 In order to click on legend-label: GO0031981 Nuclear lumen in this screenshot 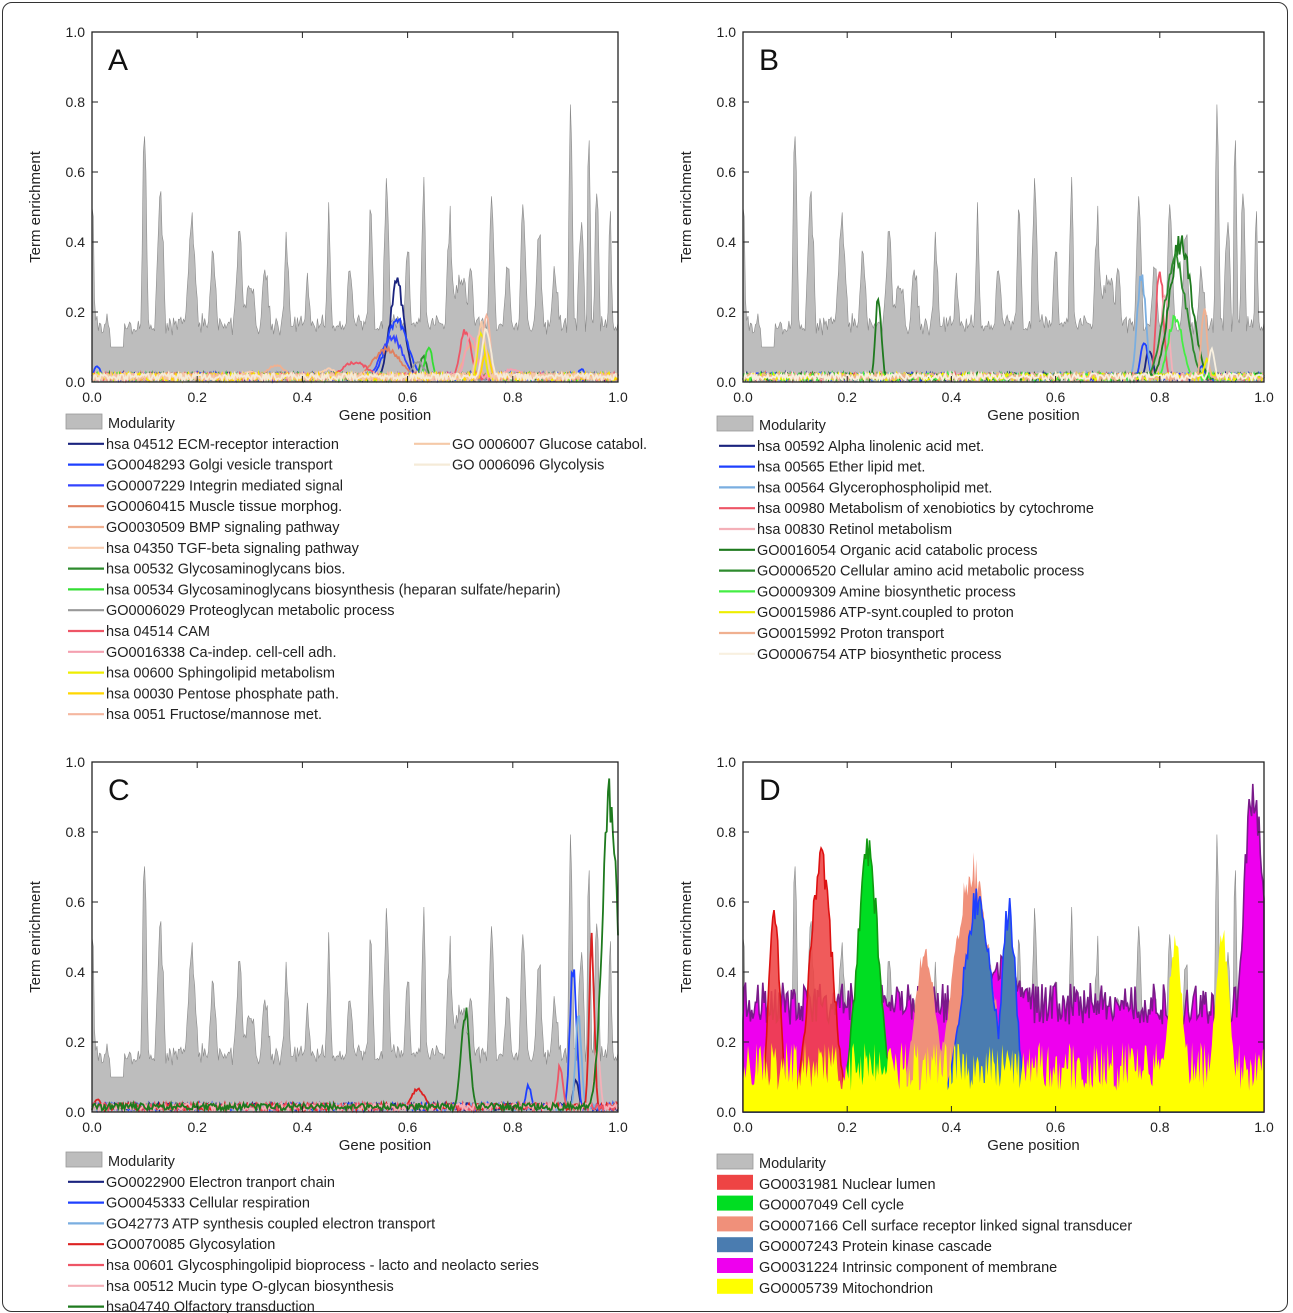, I will do `click(847, 1185)`.